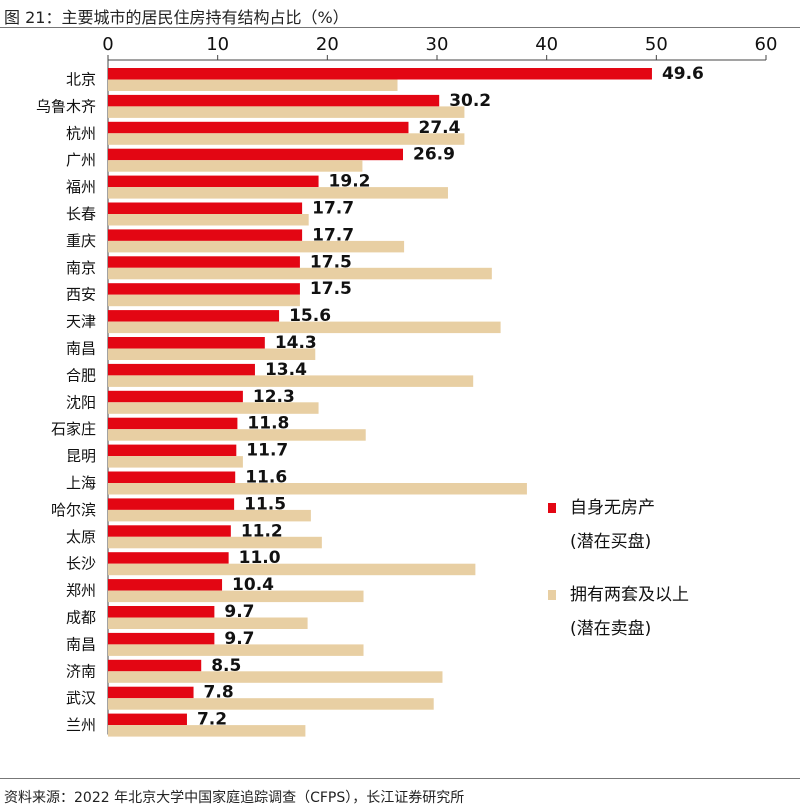 This screenshot has height=812, width=800. I want to click on category-label: 天津, so click(81, 322).